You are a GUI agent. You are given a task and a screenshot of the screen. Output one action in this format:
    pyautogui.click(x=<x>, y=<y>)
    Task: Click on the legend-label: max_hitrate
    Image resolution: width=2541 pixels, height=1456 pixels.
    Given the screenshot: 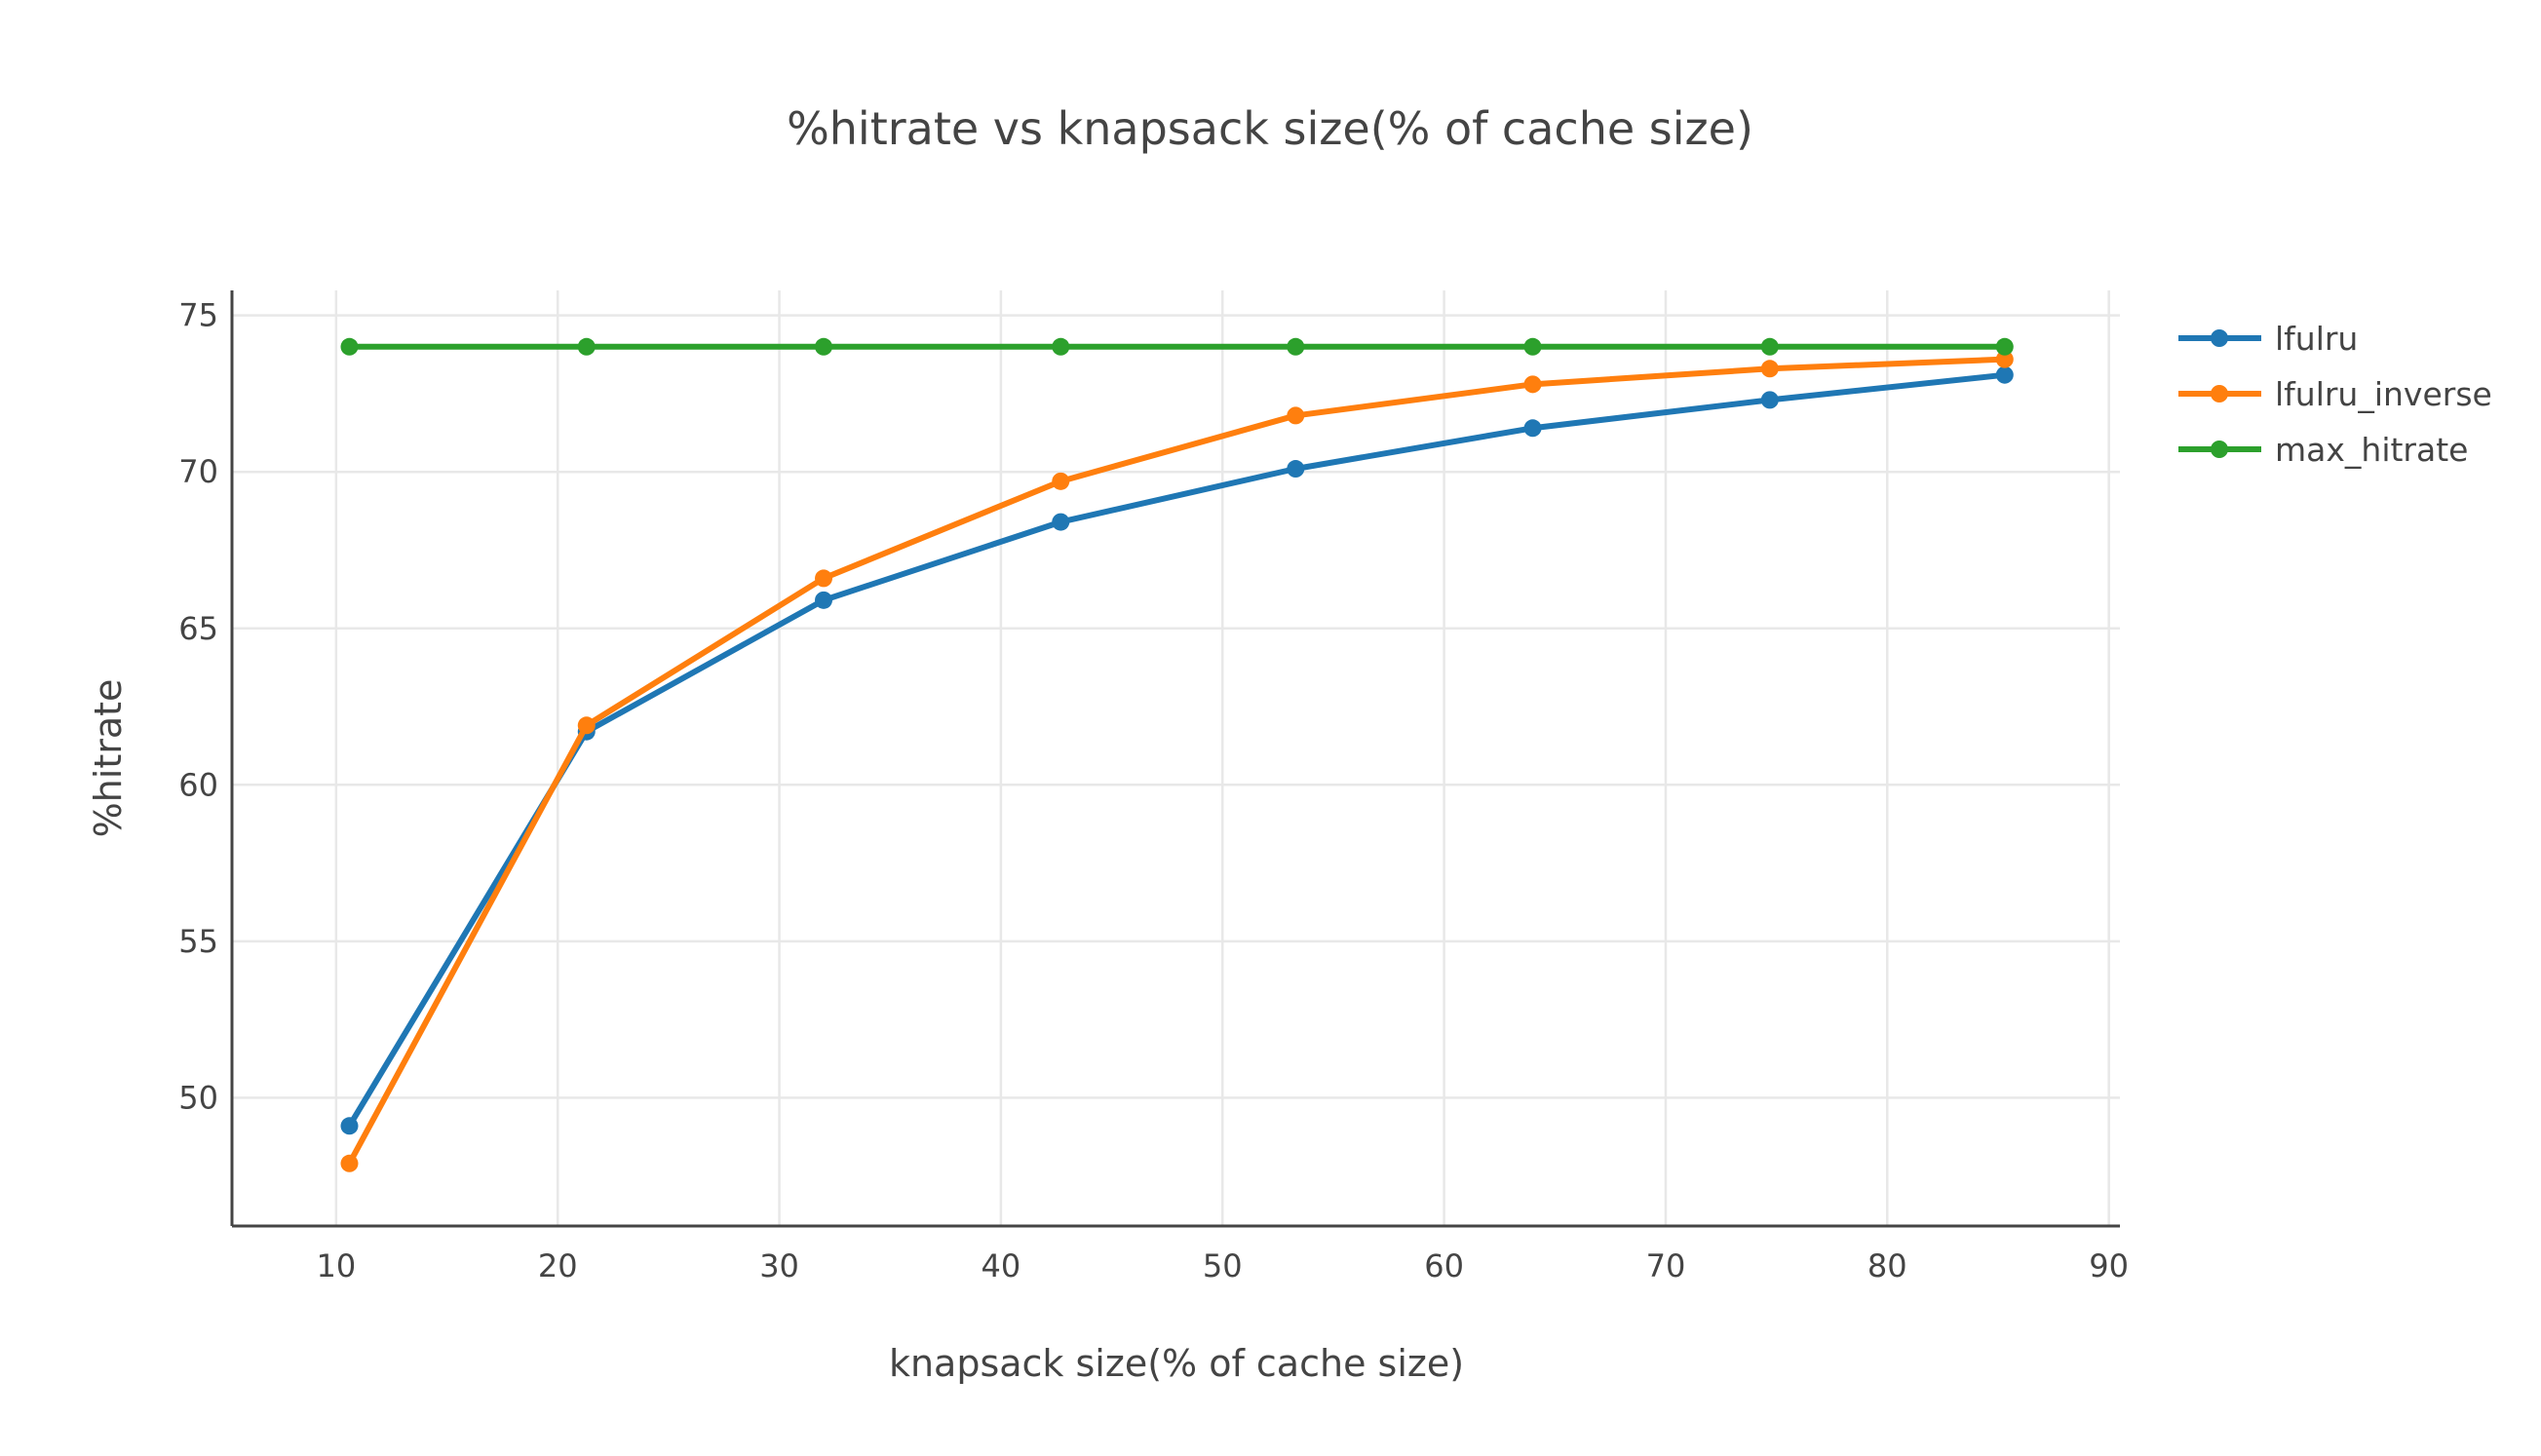 What is the action you would take?
    pyautogui.click(x=2371, y=450)
    